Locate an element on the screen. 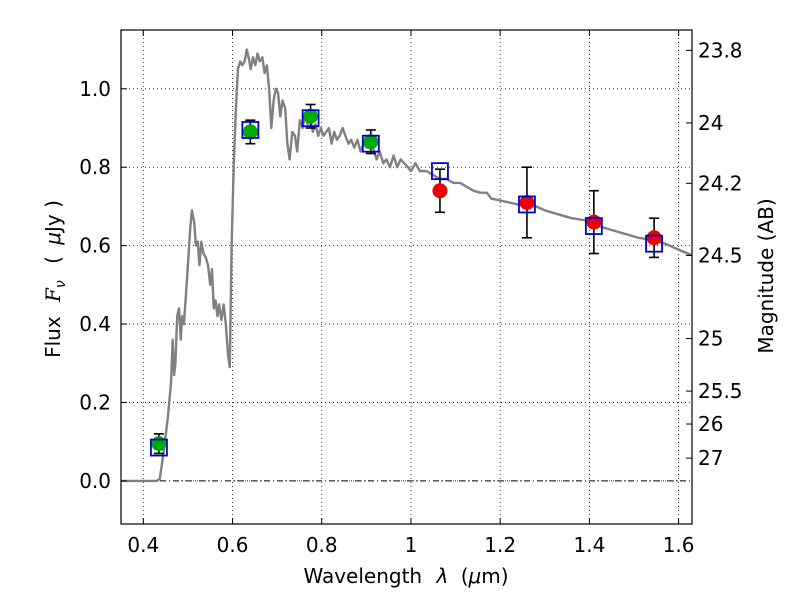 The width and height of the screenshot is (800, 600). right-tick-label: 24.5 is located at coordinates (720, 255).